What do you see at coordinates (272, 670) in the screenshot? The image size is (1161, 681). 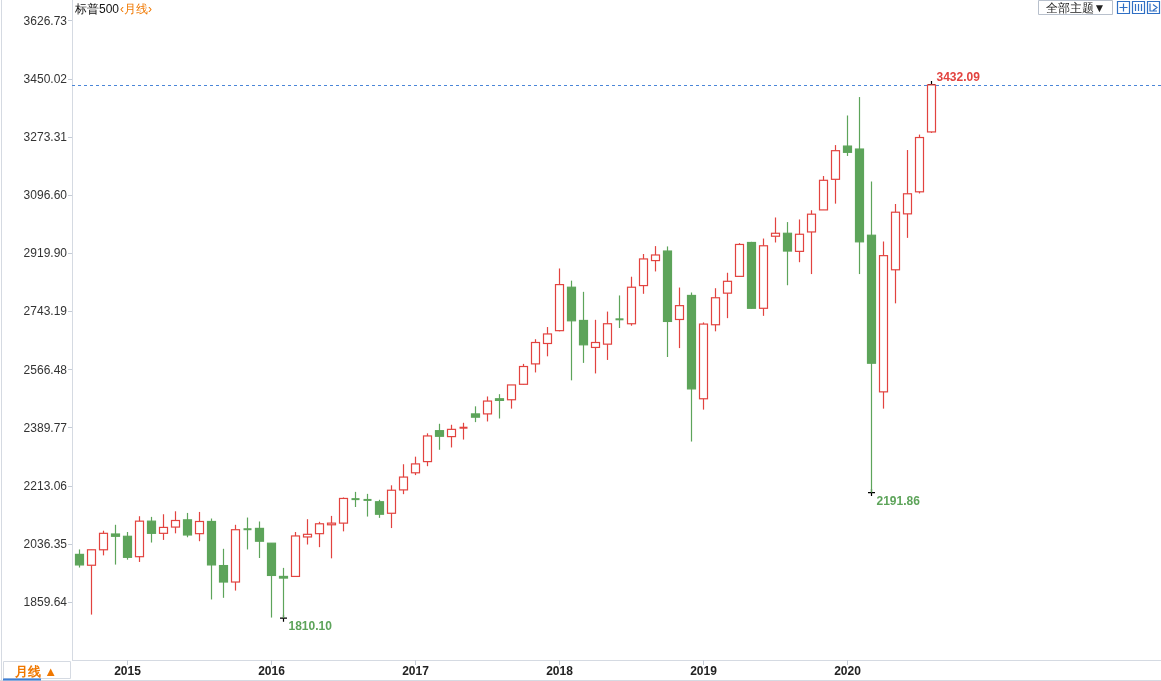 I see `x-tick-label: 2016` at bounding box center [272, 670].